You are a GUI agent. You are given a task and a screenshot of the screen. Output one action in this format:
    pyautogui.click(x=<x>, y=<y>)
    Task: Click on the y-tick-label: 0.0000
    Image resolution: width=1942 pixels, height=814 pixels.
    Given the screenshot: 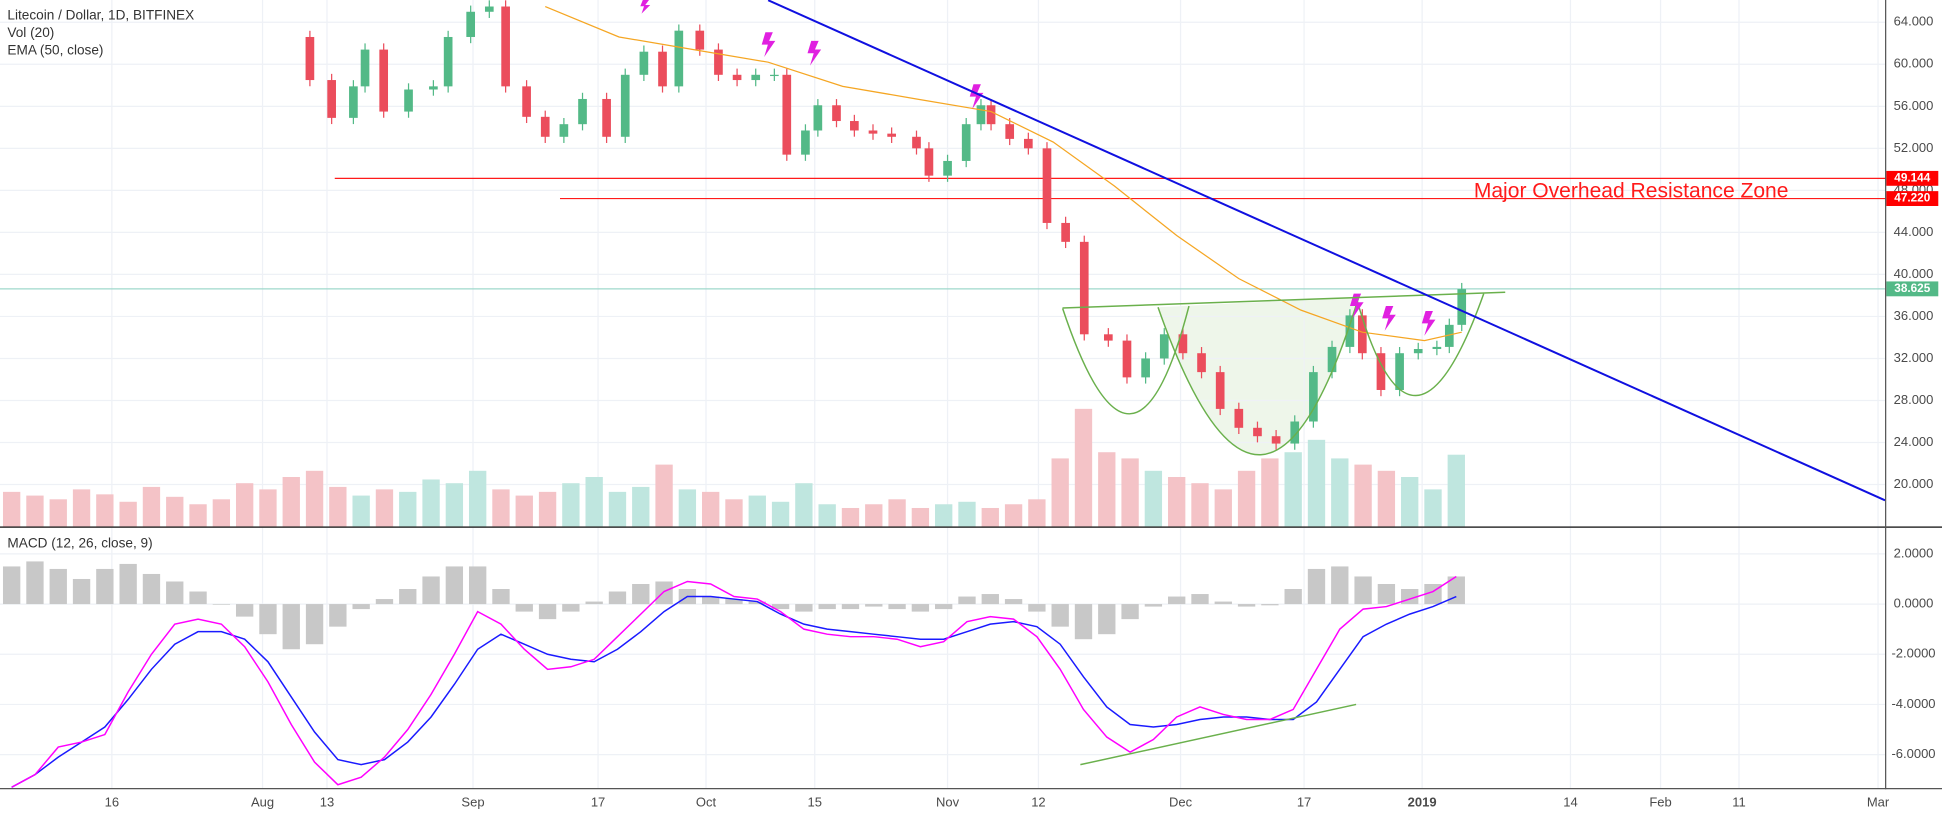 What is the action you would take?
    pyautogui.click(x=1914, y=603)
    